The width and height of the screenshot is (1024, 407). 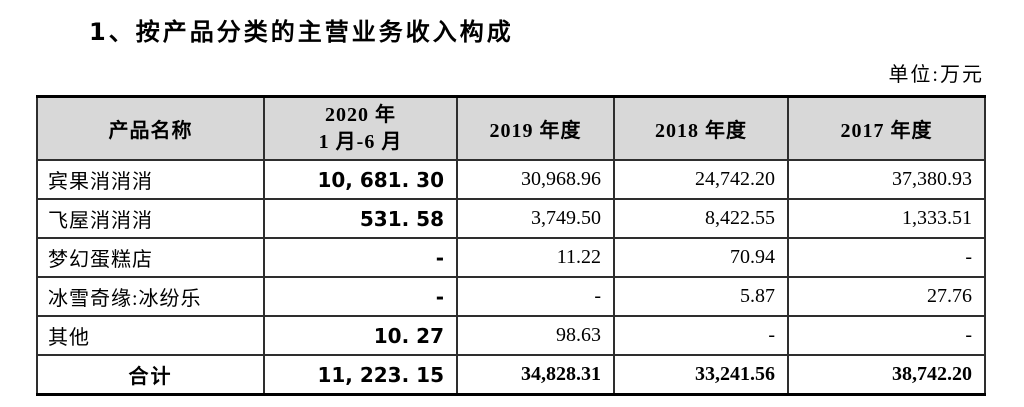 What do you see at coordinates (360, 375) in the screenshot?
I see `total-2020: 11, 223. 15` at bounding box center [360, 375].